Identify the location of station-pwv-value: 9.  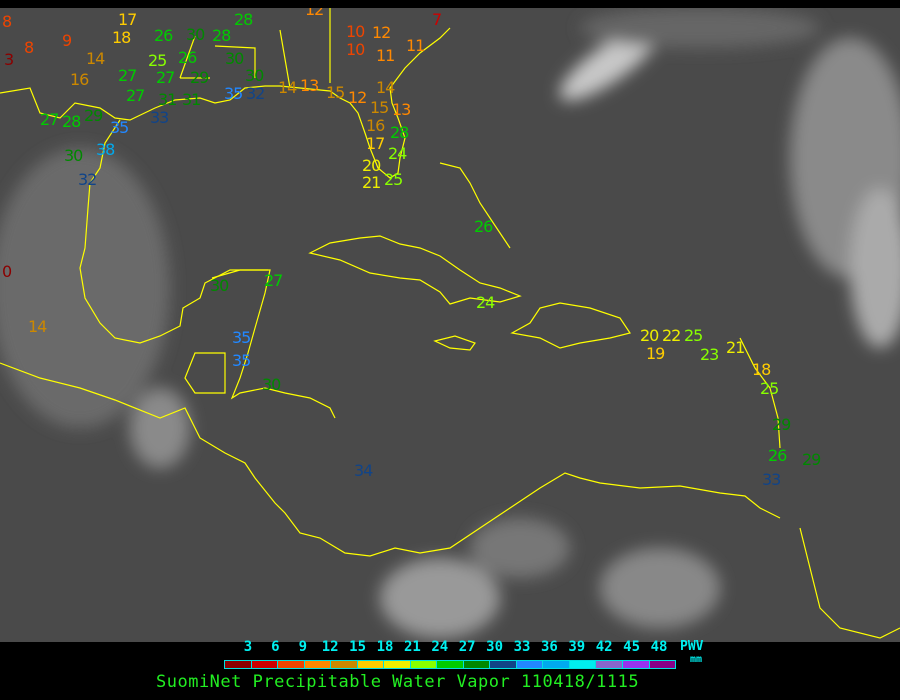
(67, 40).